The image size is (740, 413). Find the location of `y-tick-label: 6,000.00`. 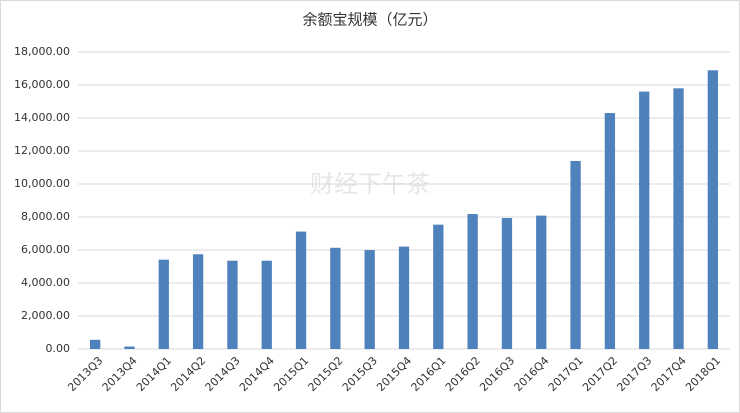

y-tick-label: 6,000.00 is located at coordinates (45, 249).